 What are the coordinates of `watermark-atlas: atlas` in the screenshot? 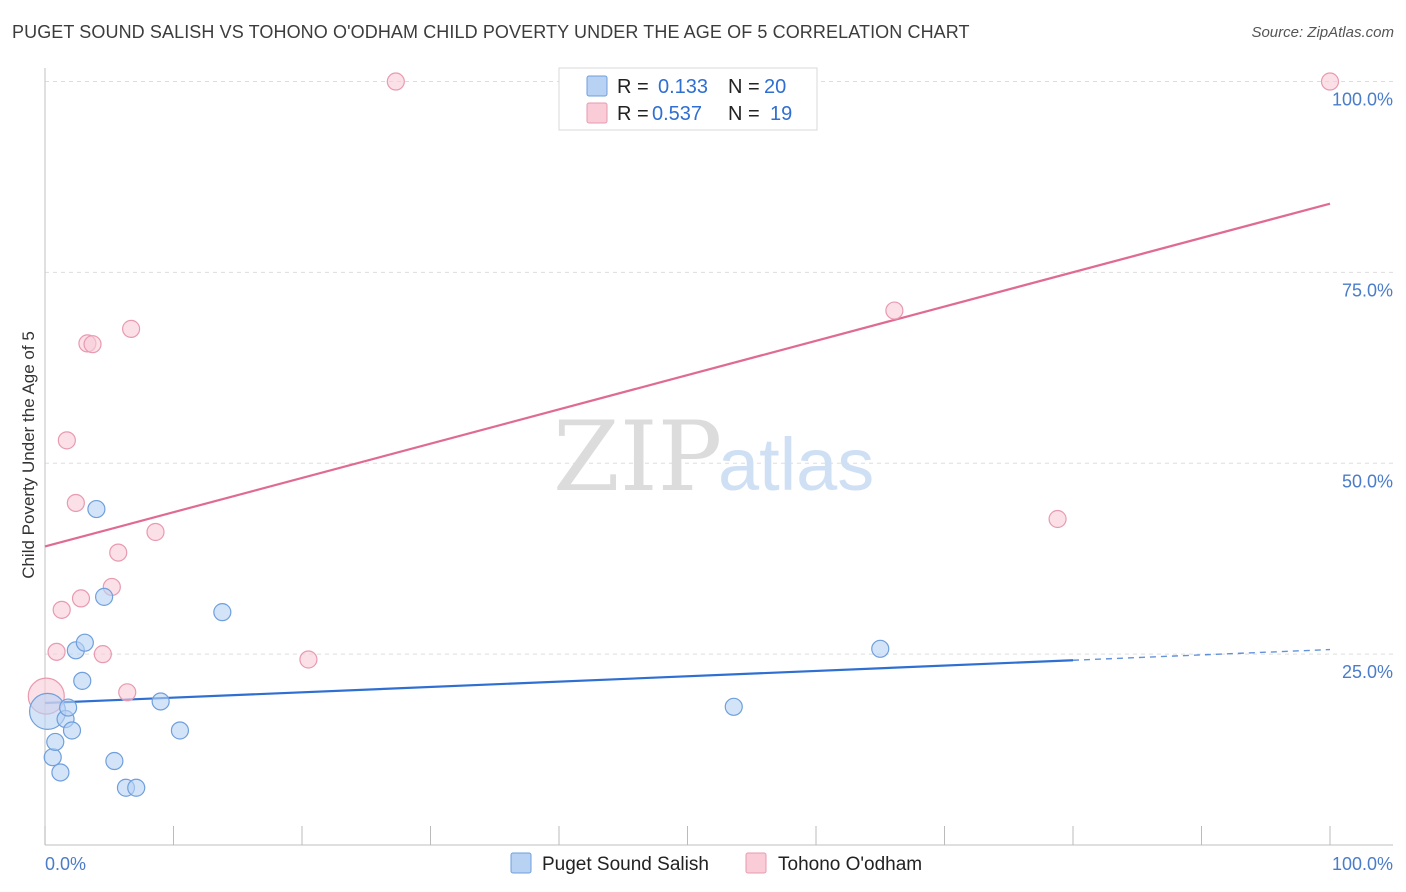 It's located at (796, 464).